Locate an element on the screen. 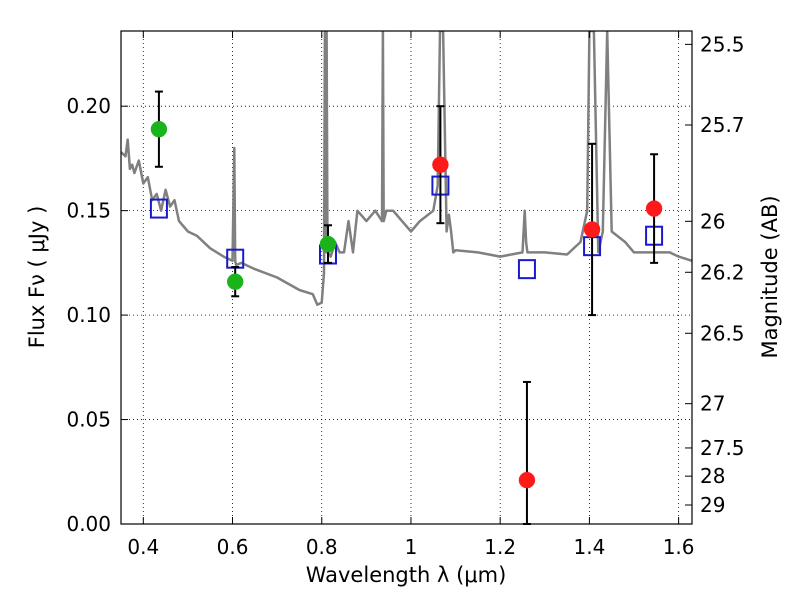 The height and width of the screenshot is (600, 800). right-tick-label: 28 is located at coordinates (712, 476).